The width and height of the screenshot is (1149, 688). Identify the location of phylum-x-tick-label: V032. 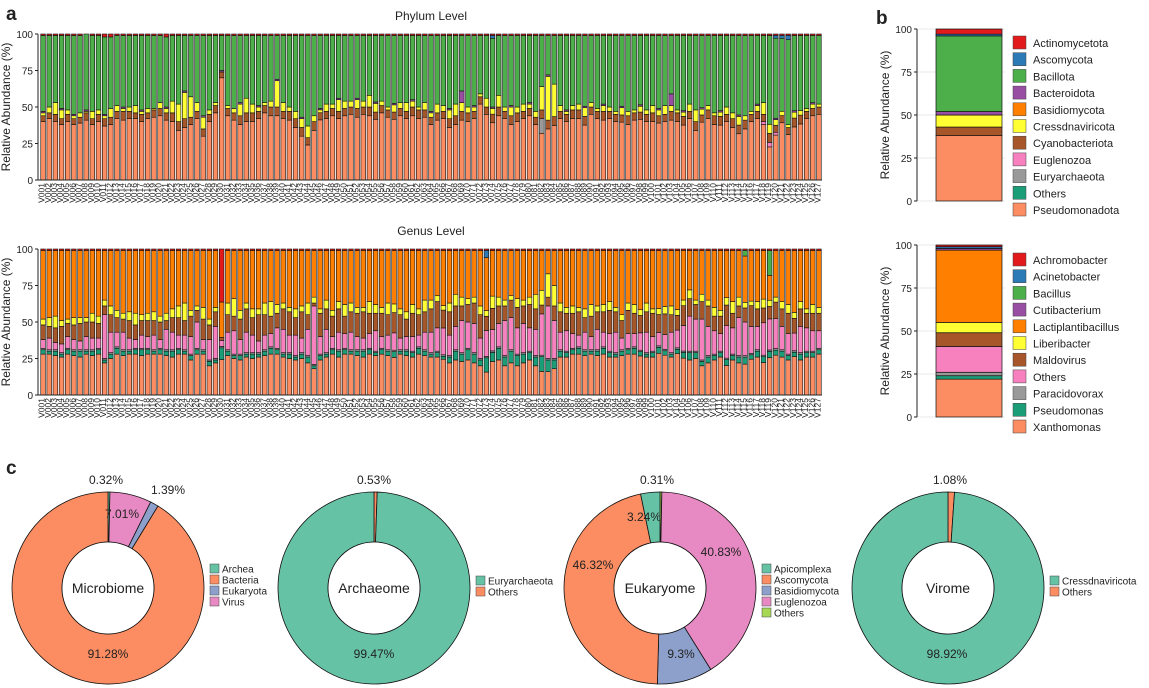
(233, 193).